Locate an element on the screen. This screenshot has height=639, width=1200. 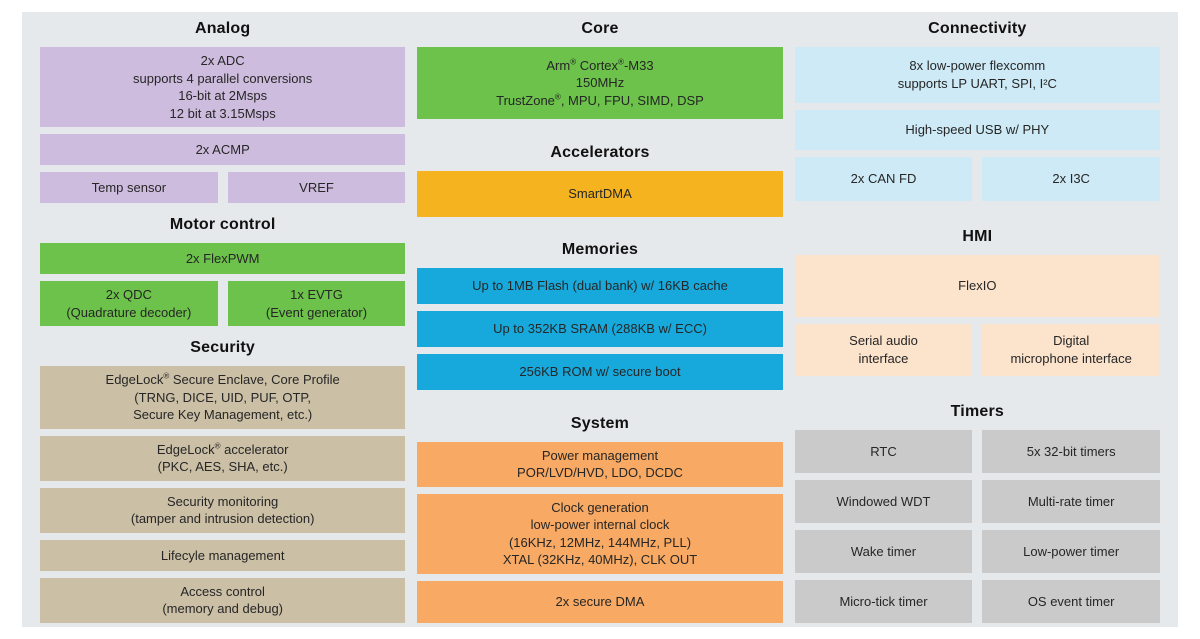
block-vref: VREF is located at coordinates (316, 188).